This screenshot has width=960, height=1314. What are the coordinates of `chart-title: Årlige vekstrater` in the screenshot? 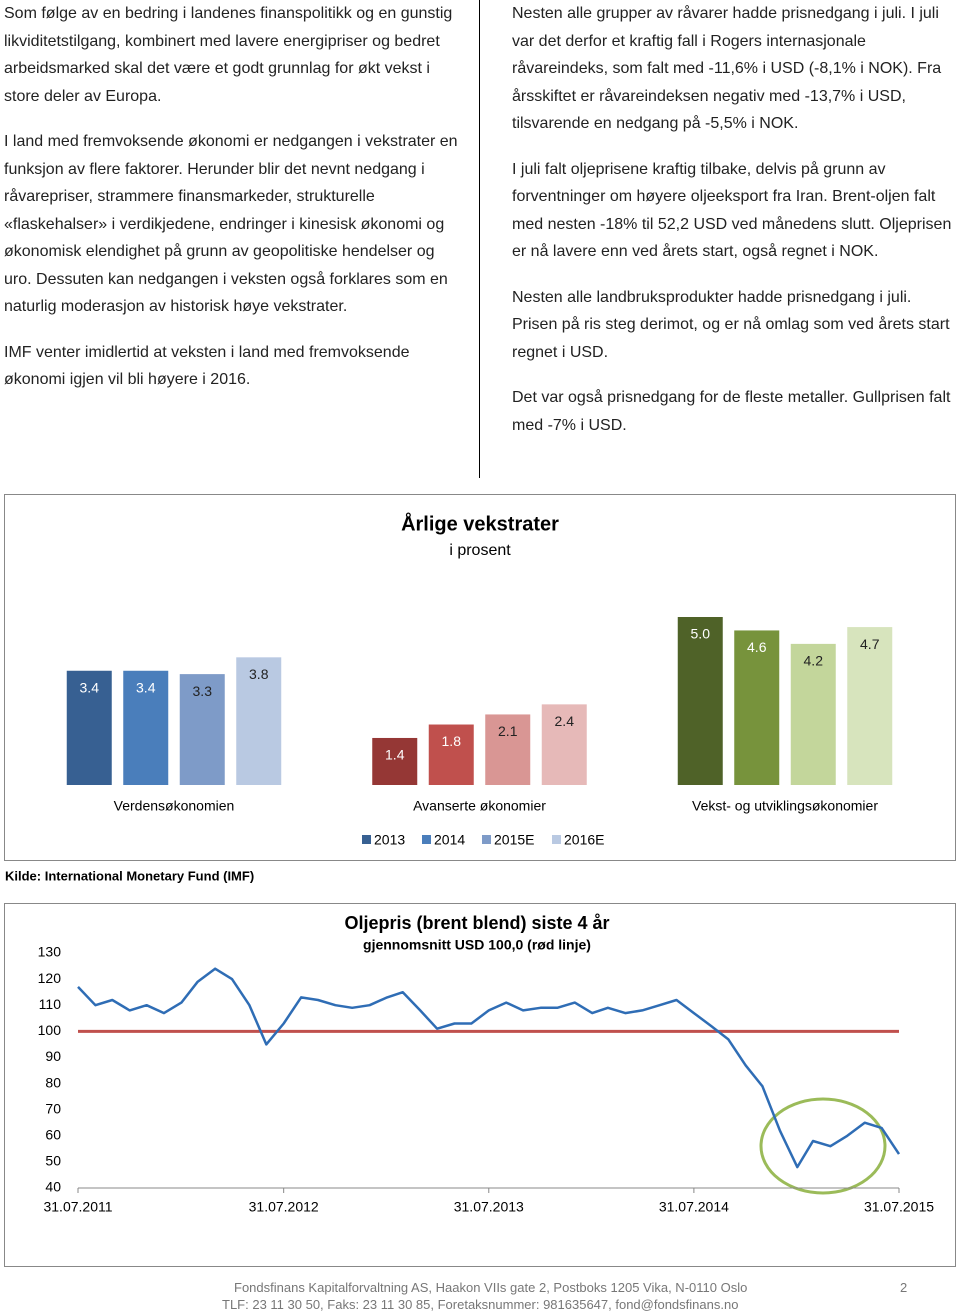 It's located at (480, 523).